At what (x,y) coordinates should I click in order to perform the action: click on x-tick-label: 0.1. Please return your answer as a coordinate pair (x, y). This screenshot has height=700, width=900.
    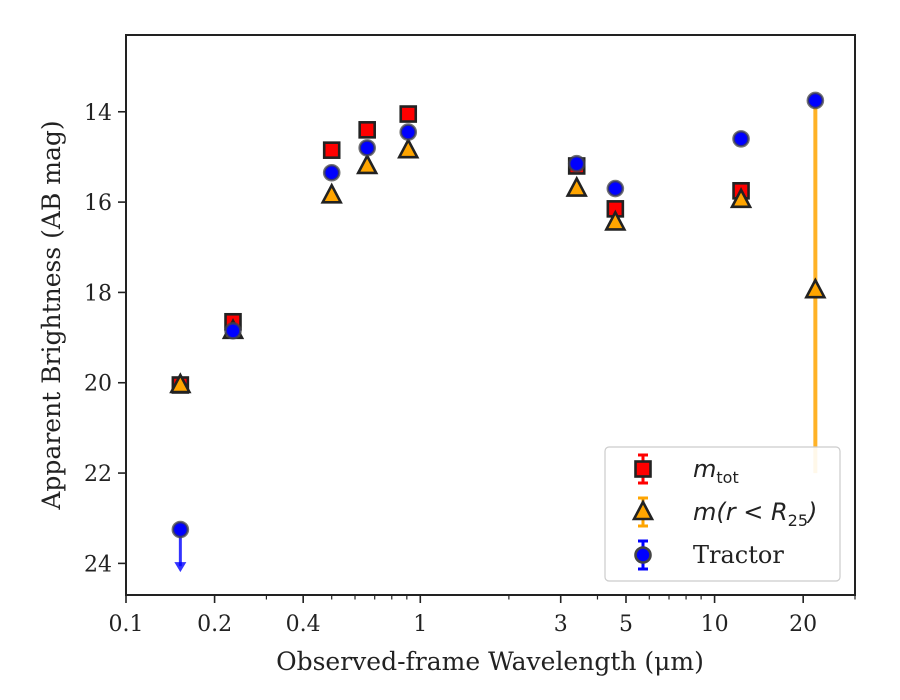
    Looking at the image, I should click on (126, 624).